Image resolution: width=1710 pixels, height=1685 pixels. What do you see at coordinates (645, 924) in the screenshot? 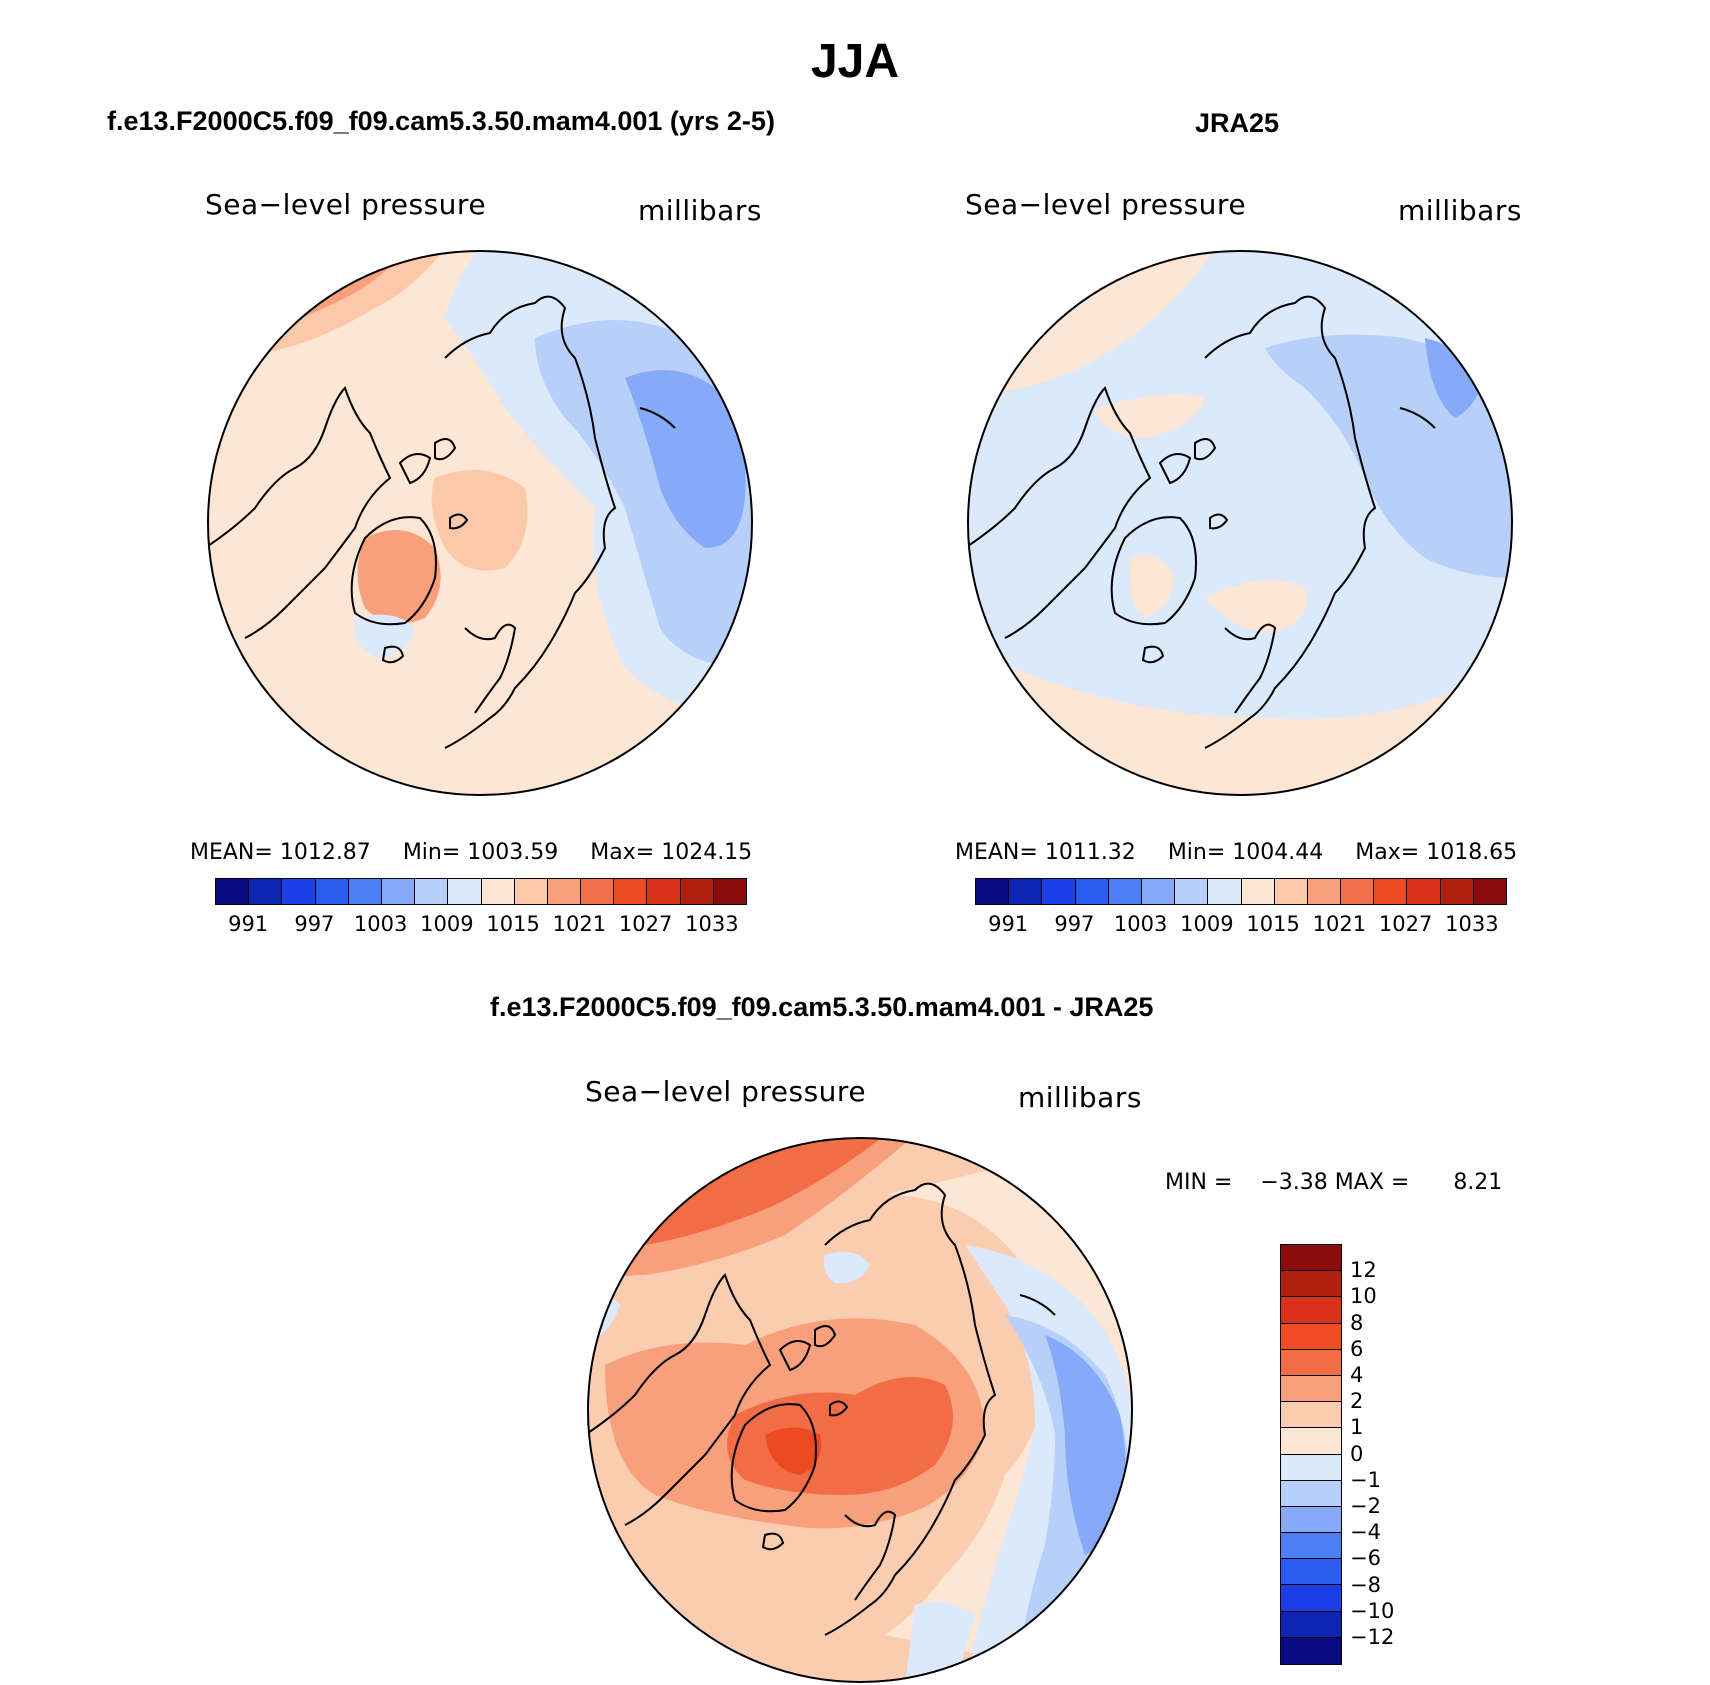
I see `panel1-colorbar-tick-label: 1027` at bounding box center [645, 924].